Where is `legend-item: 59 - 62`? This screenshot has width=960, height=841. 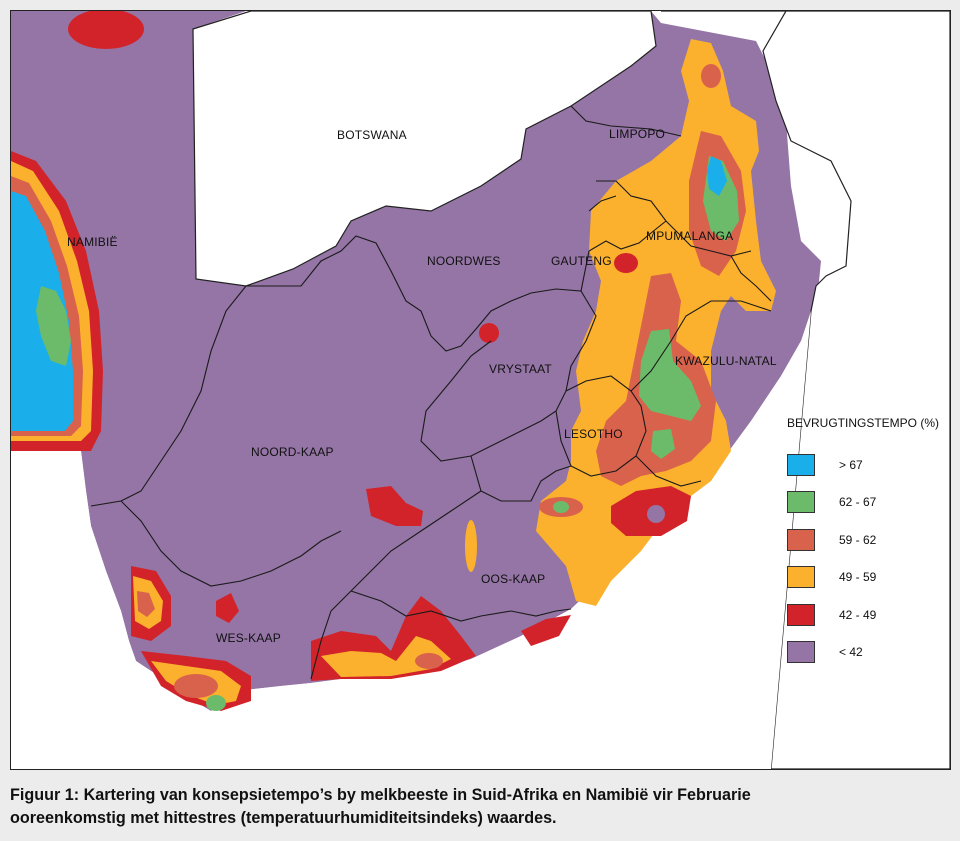
legend-item: 59 - 62 is located at coordinates (862, 540).